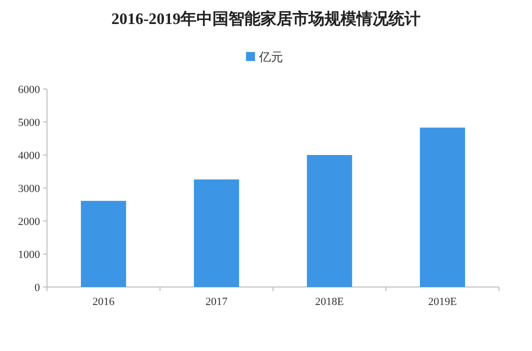 The width and height of the screenshot is (532, 351). I want to click on y-tick-label: 3000, so click(29, 189).